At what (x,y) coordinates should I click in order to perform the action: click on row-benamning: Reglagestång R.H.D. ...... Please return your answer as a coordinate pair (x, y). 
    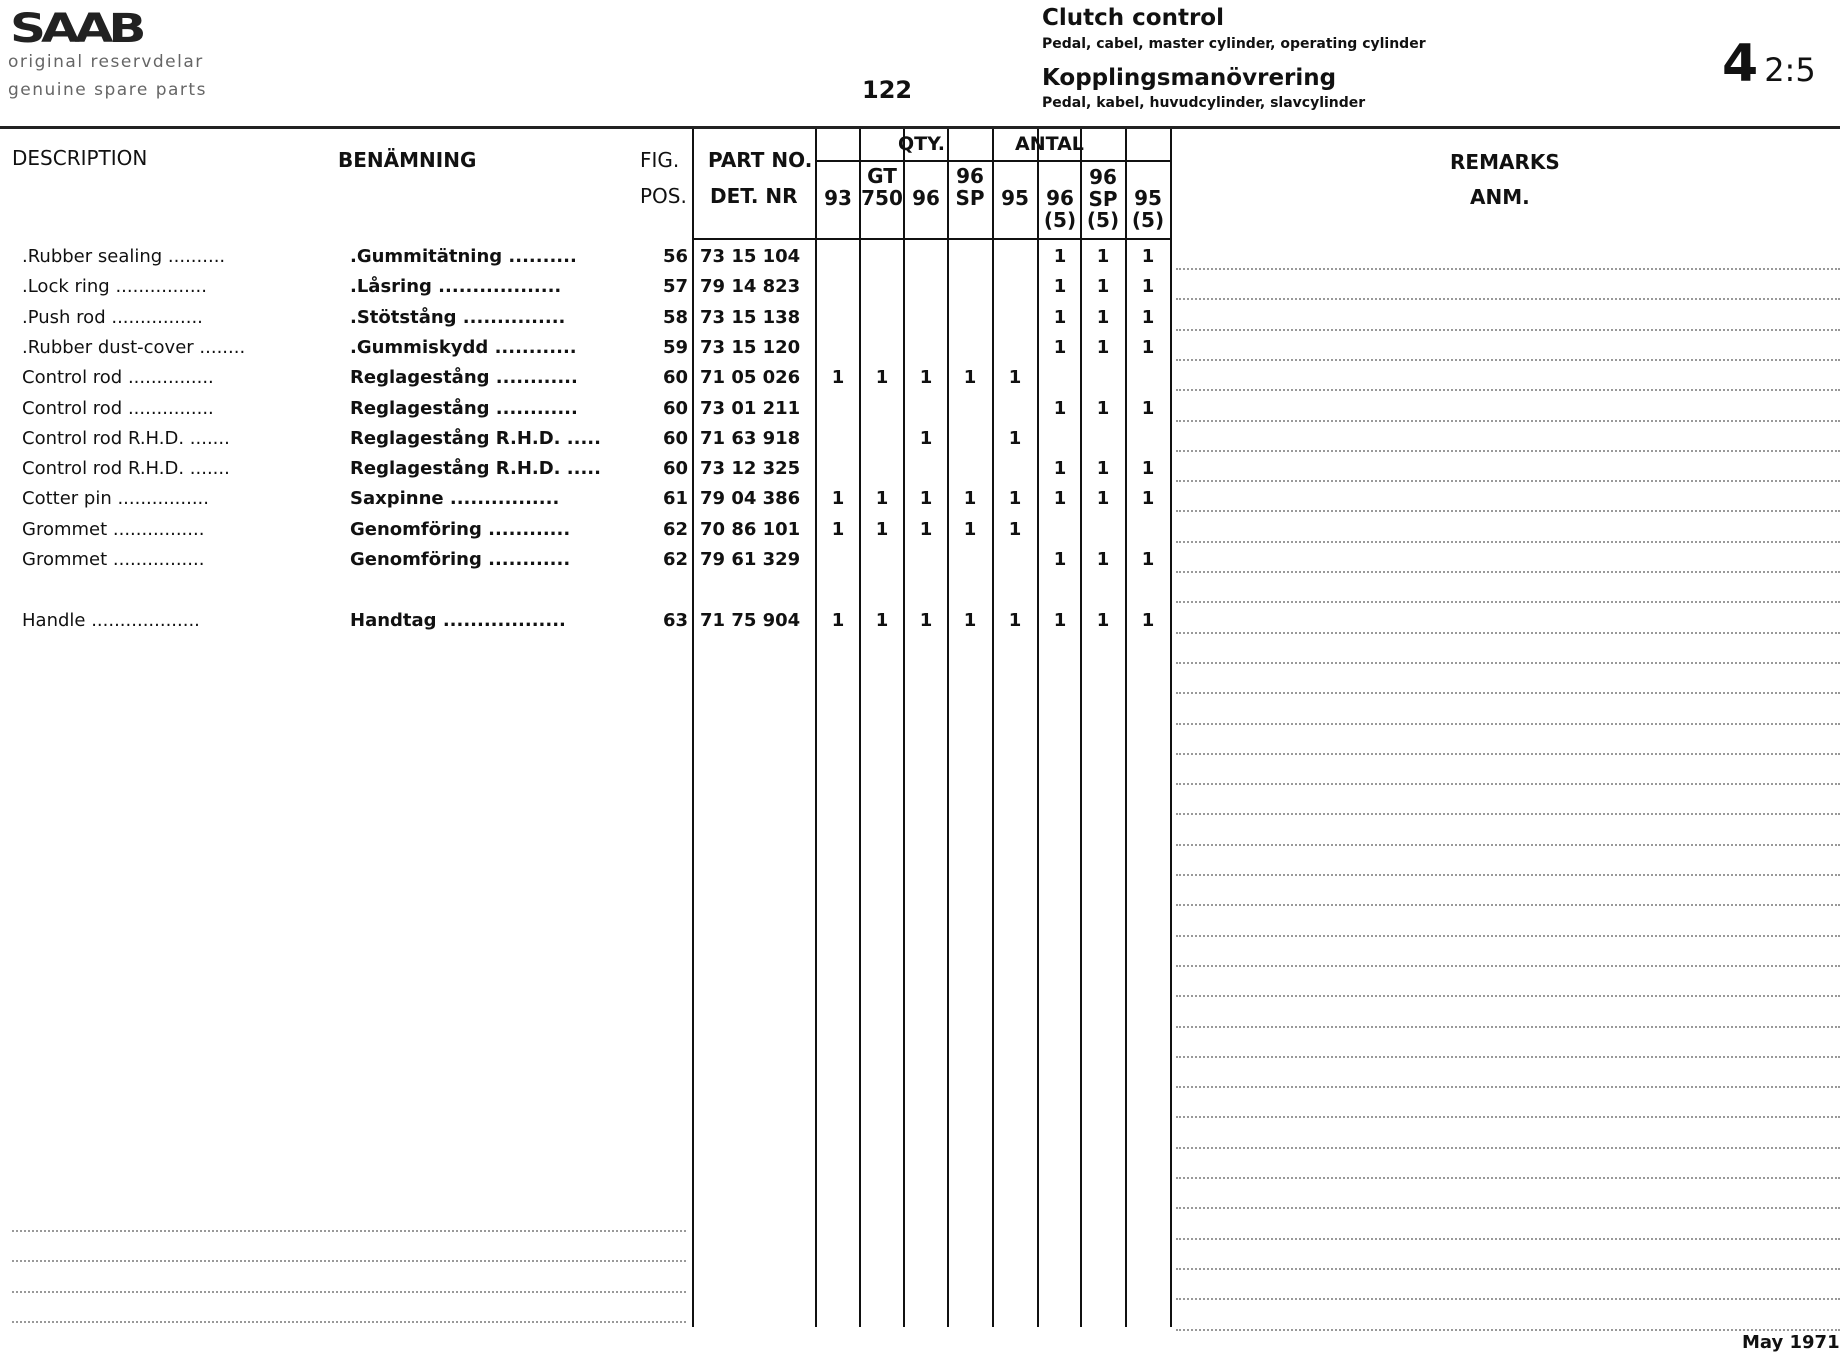
    Looking at the image, I should click on (475, 438).